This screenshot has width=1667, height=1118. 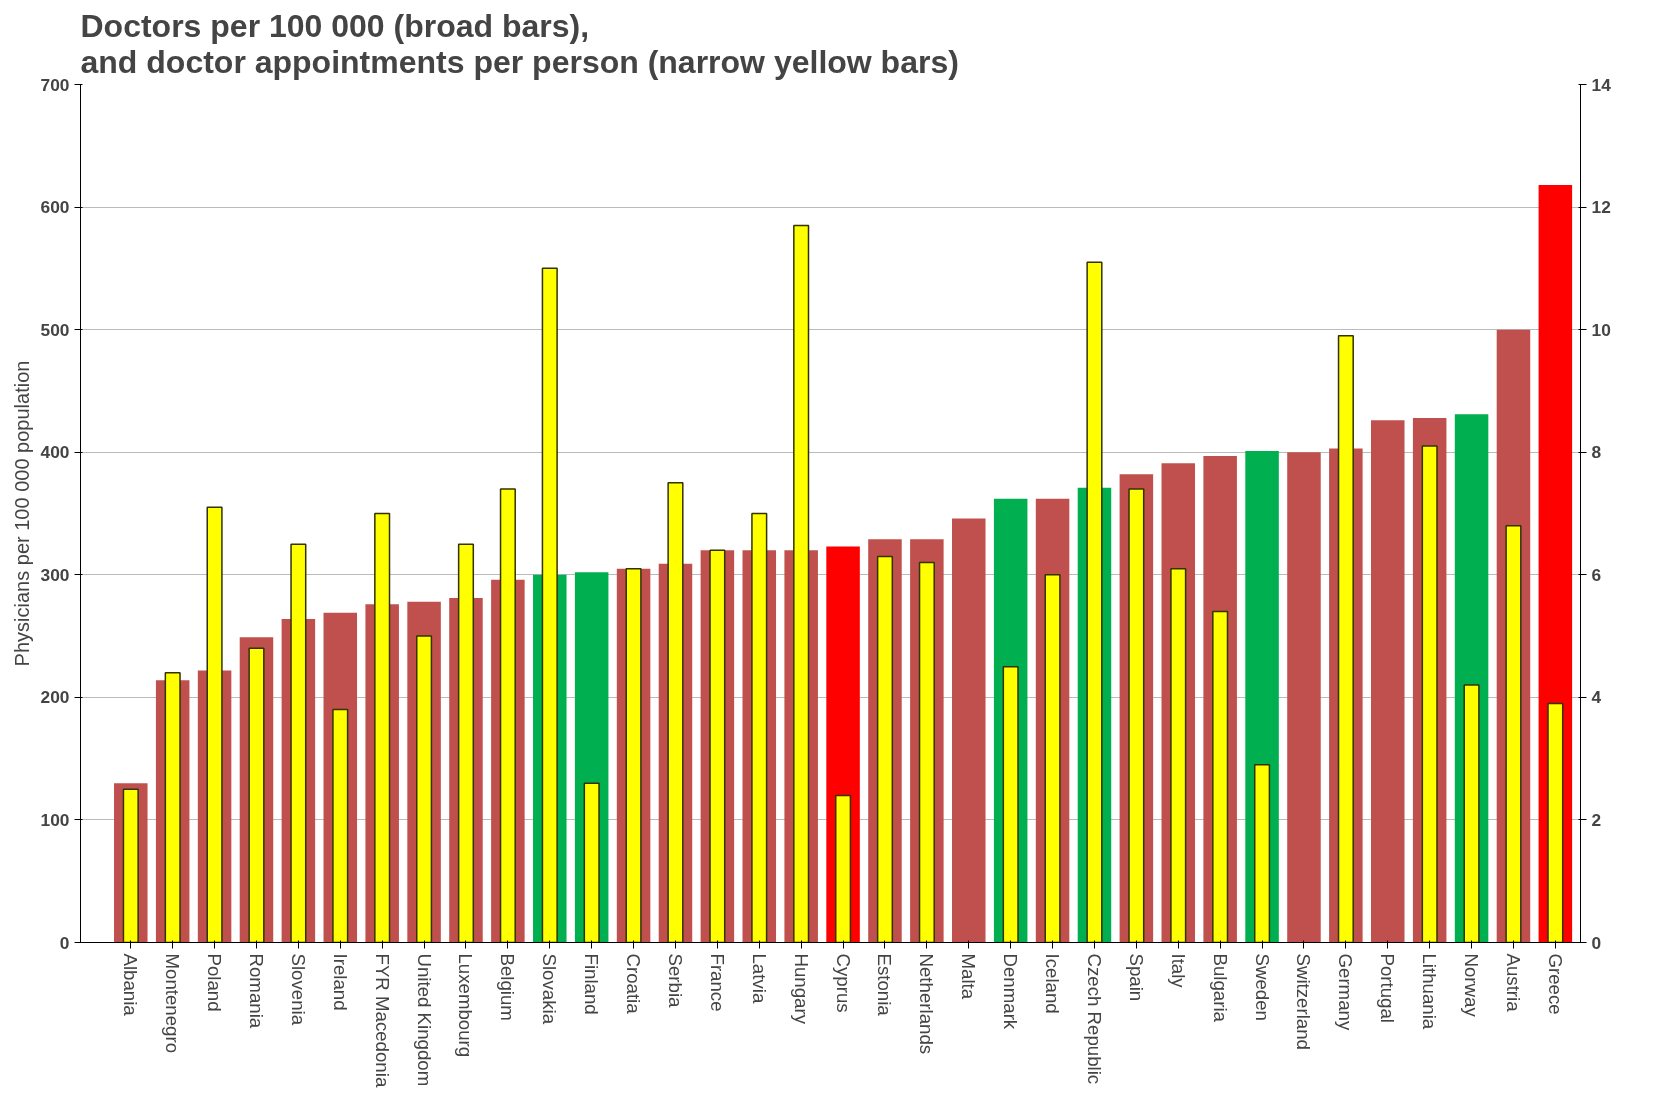 I want to click on chart-title: Doctors per 100 000 (broad bars), and doctor appointments per person (narrow yellow bars), so click(x=519, y=43).